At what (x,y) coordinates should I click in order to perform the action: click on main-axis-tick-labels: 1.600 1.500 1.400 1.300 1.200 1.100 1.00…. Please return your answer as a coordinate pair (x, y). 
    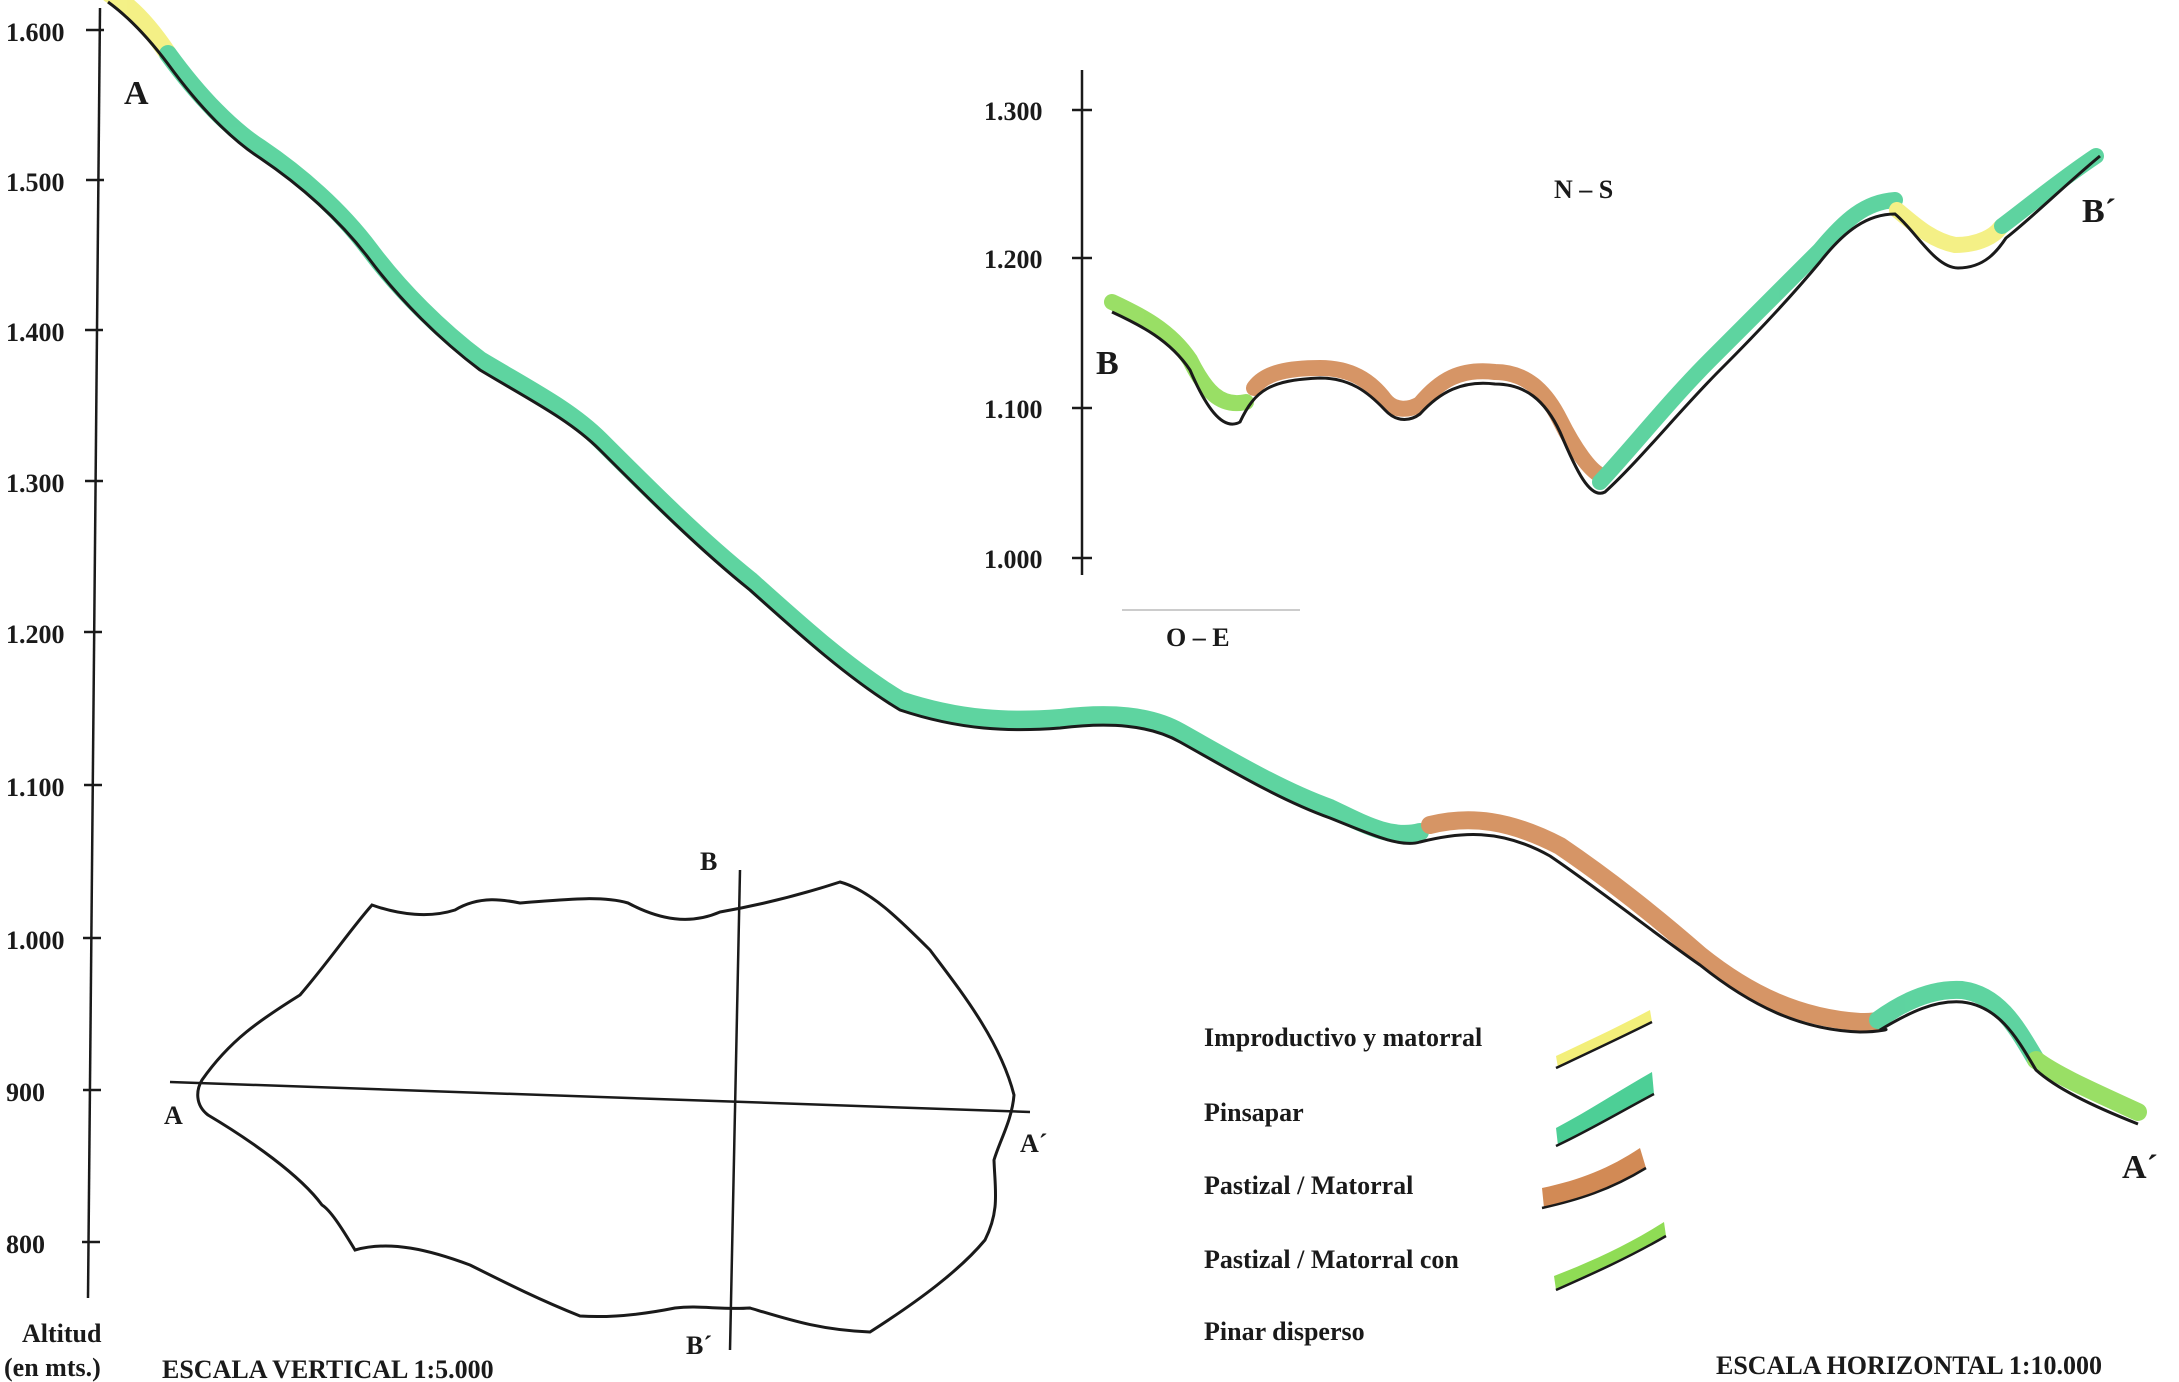
    Looking at the image, I should click on (53, 700).